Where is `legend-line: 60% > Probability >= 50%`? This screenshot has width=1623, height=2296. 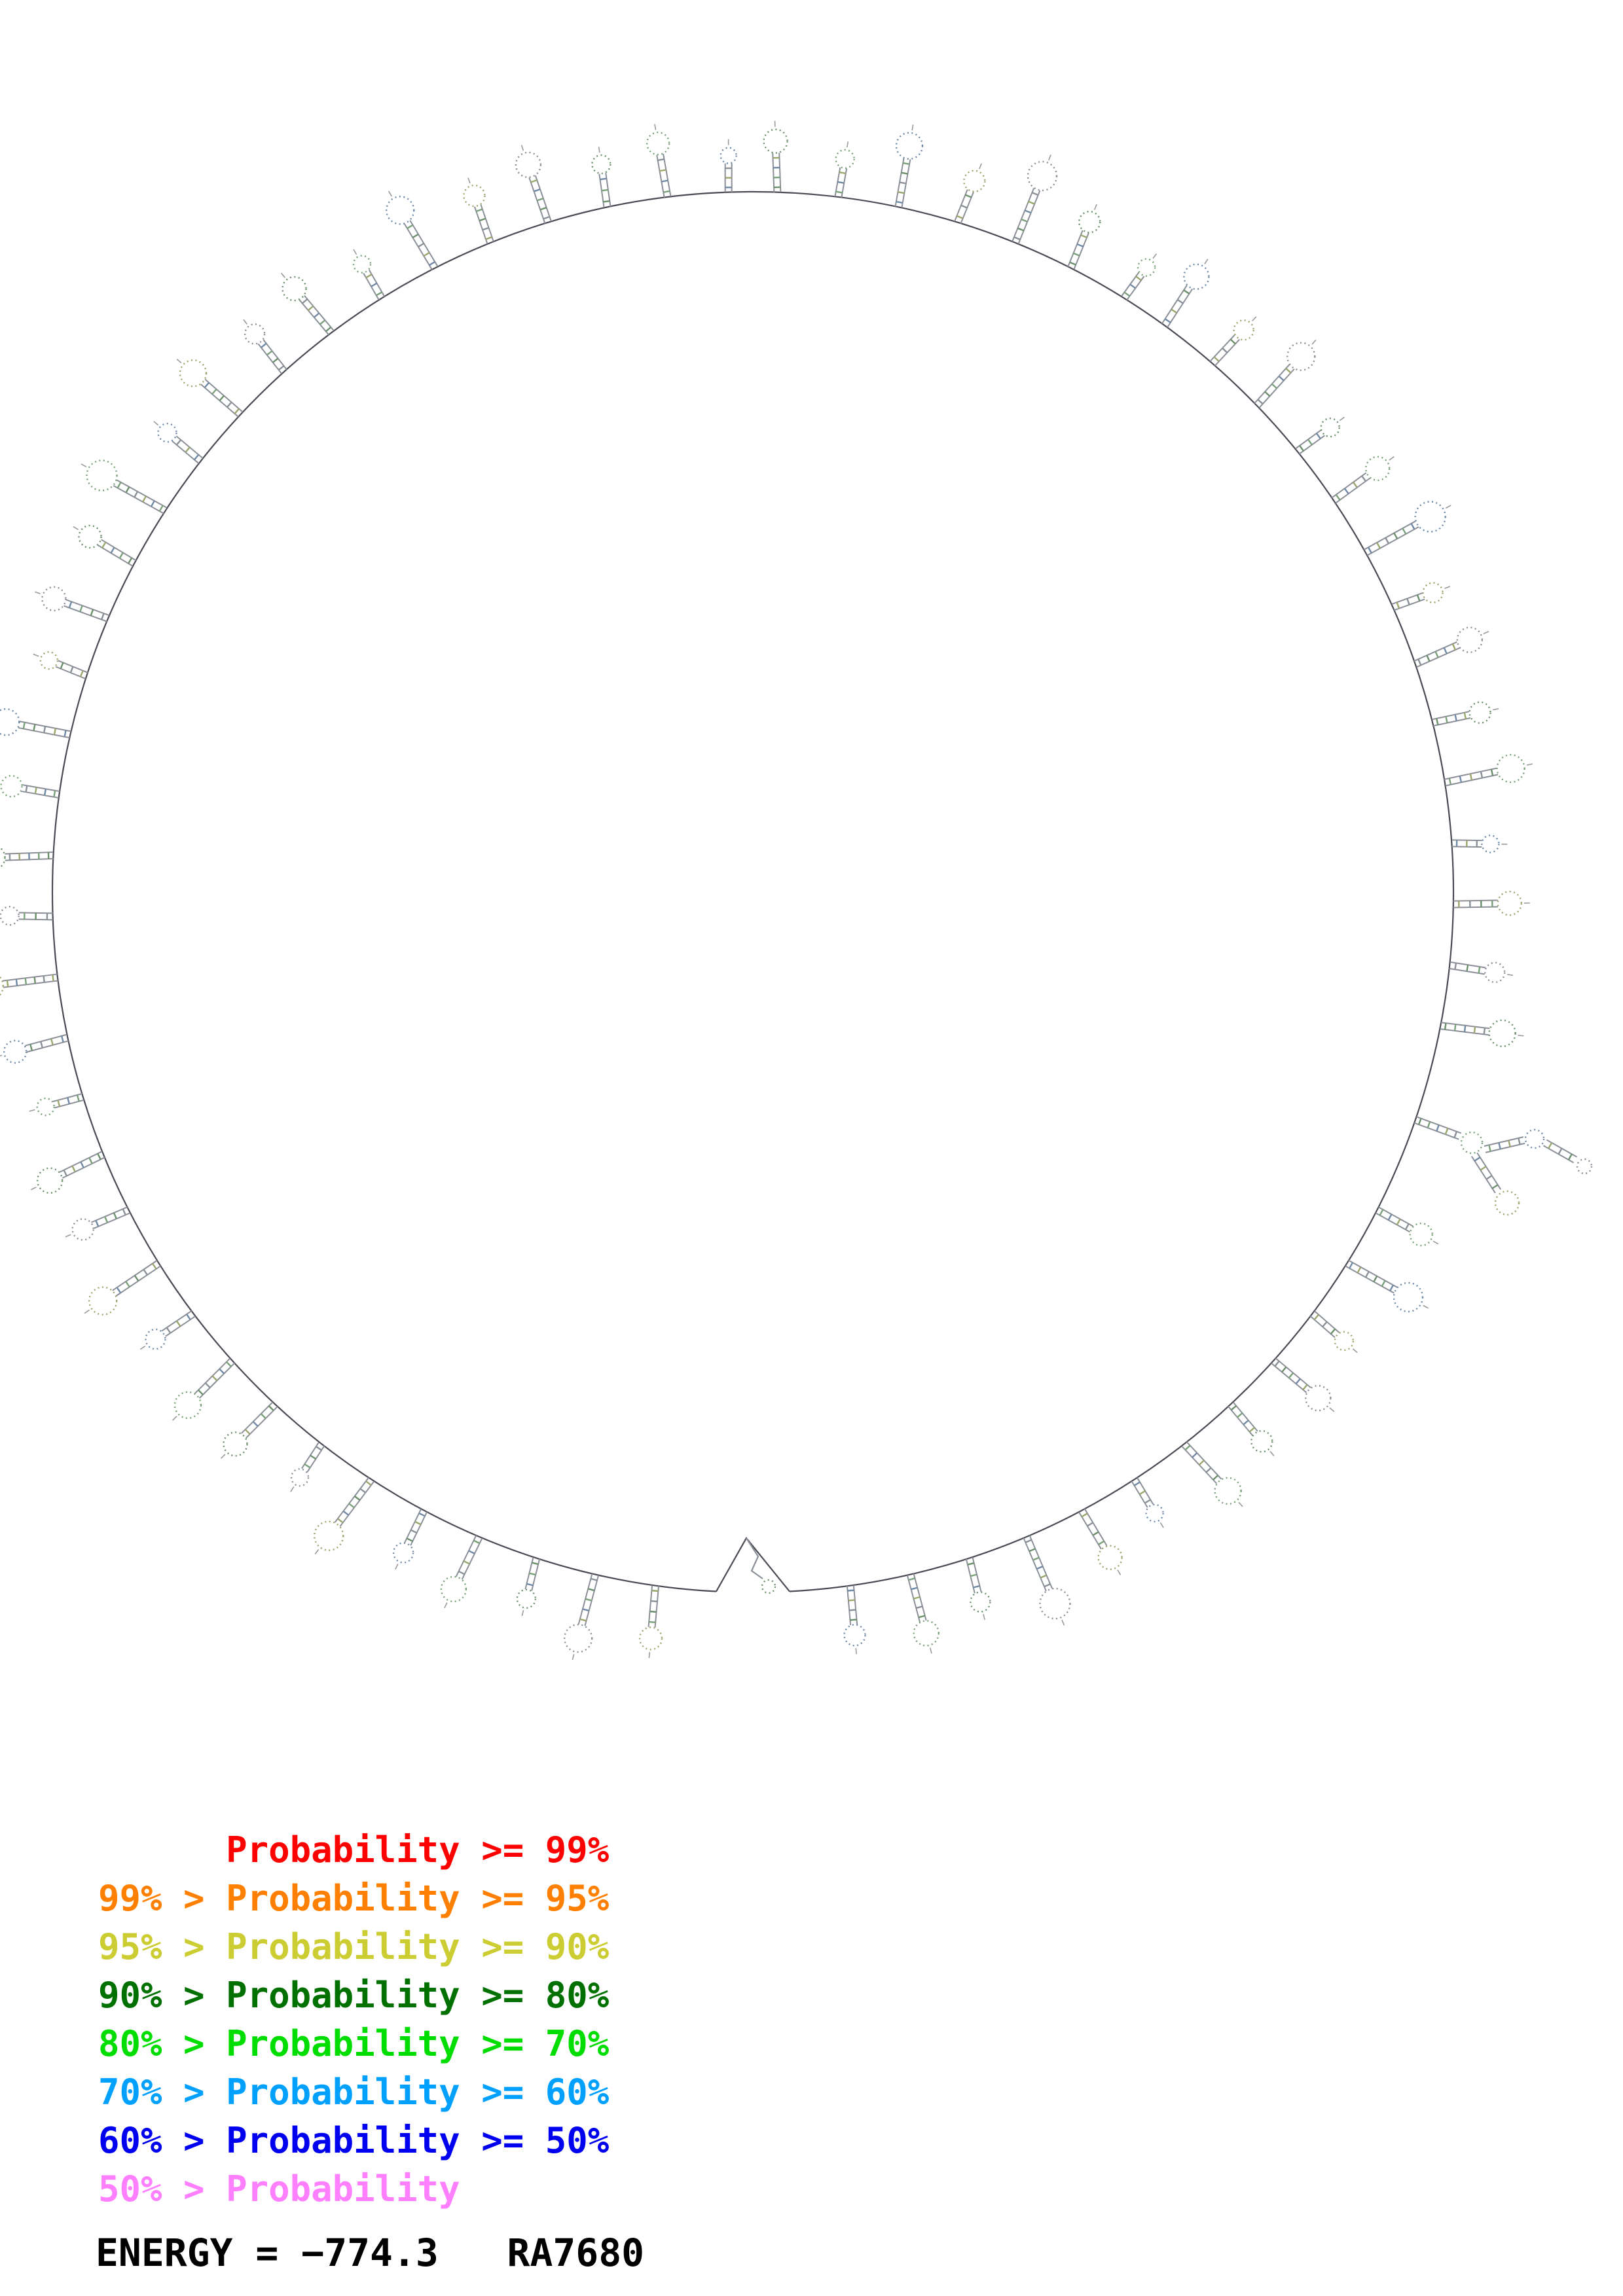 legend-line: 60% > Probability >= 50% is located at coordinates (354, 2140).